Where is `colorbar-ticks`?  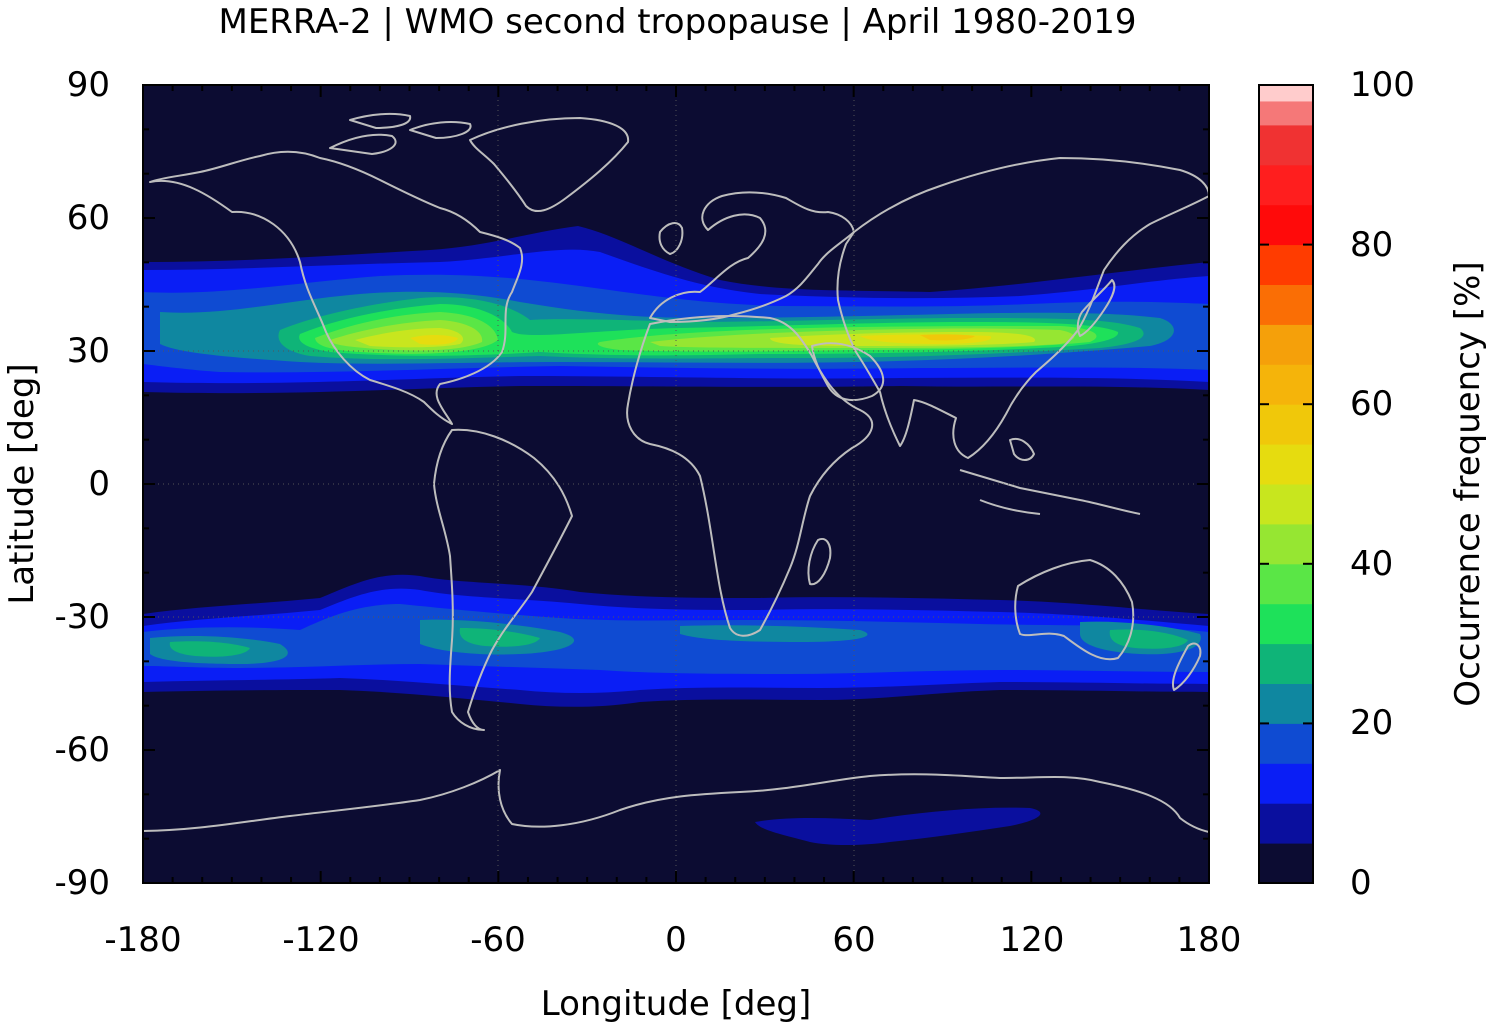
colorbar-ticks is located at coordinates (1286, 484).